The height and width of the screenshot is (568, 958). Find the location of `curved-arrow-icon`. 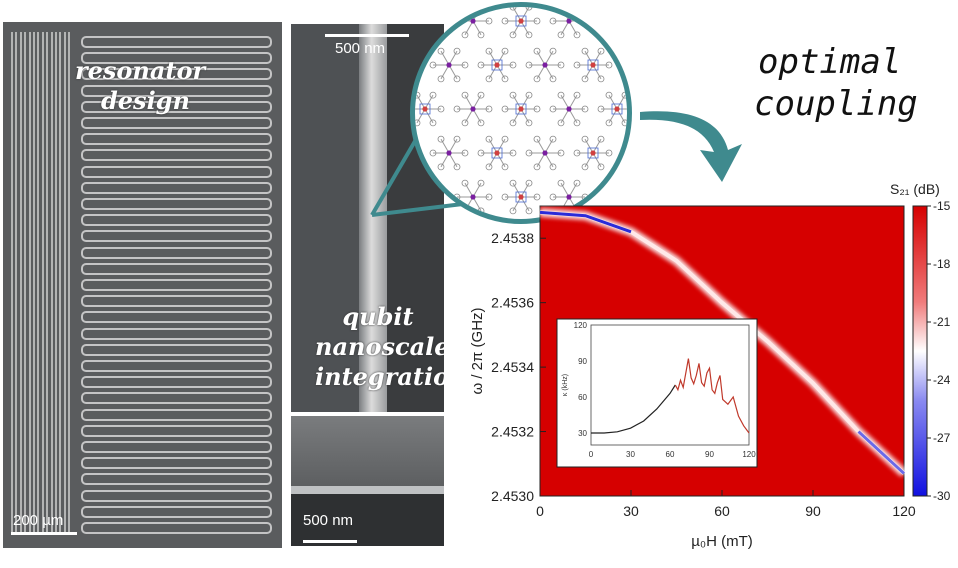

curved-arrow-icon is located at coordinates (691, 146).